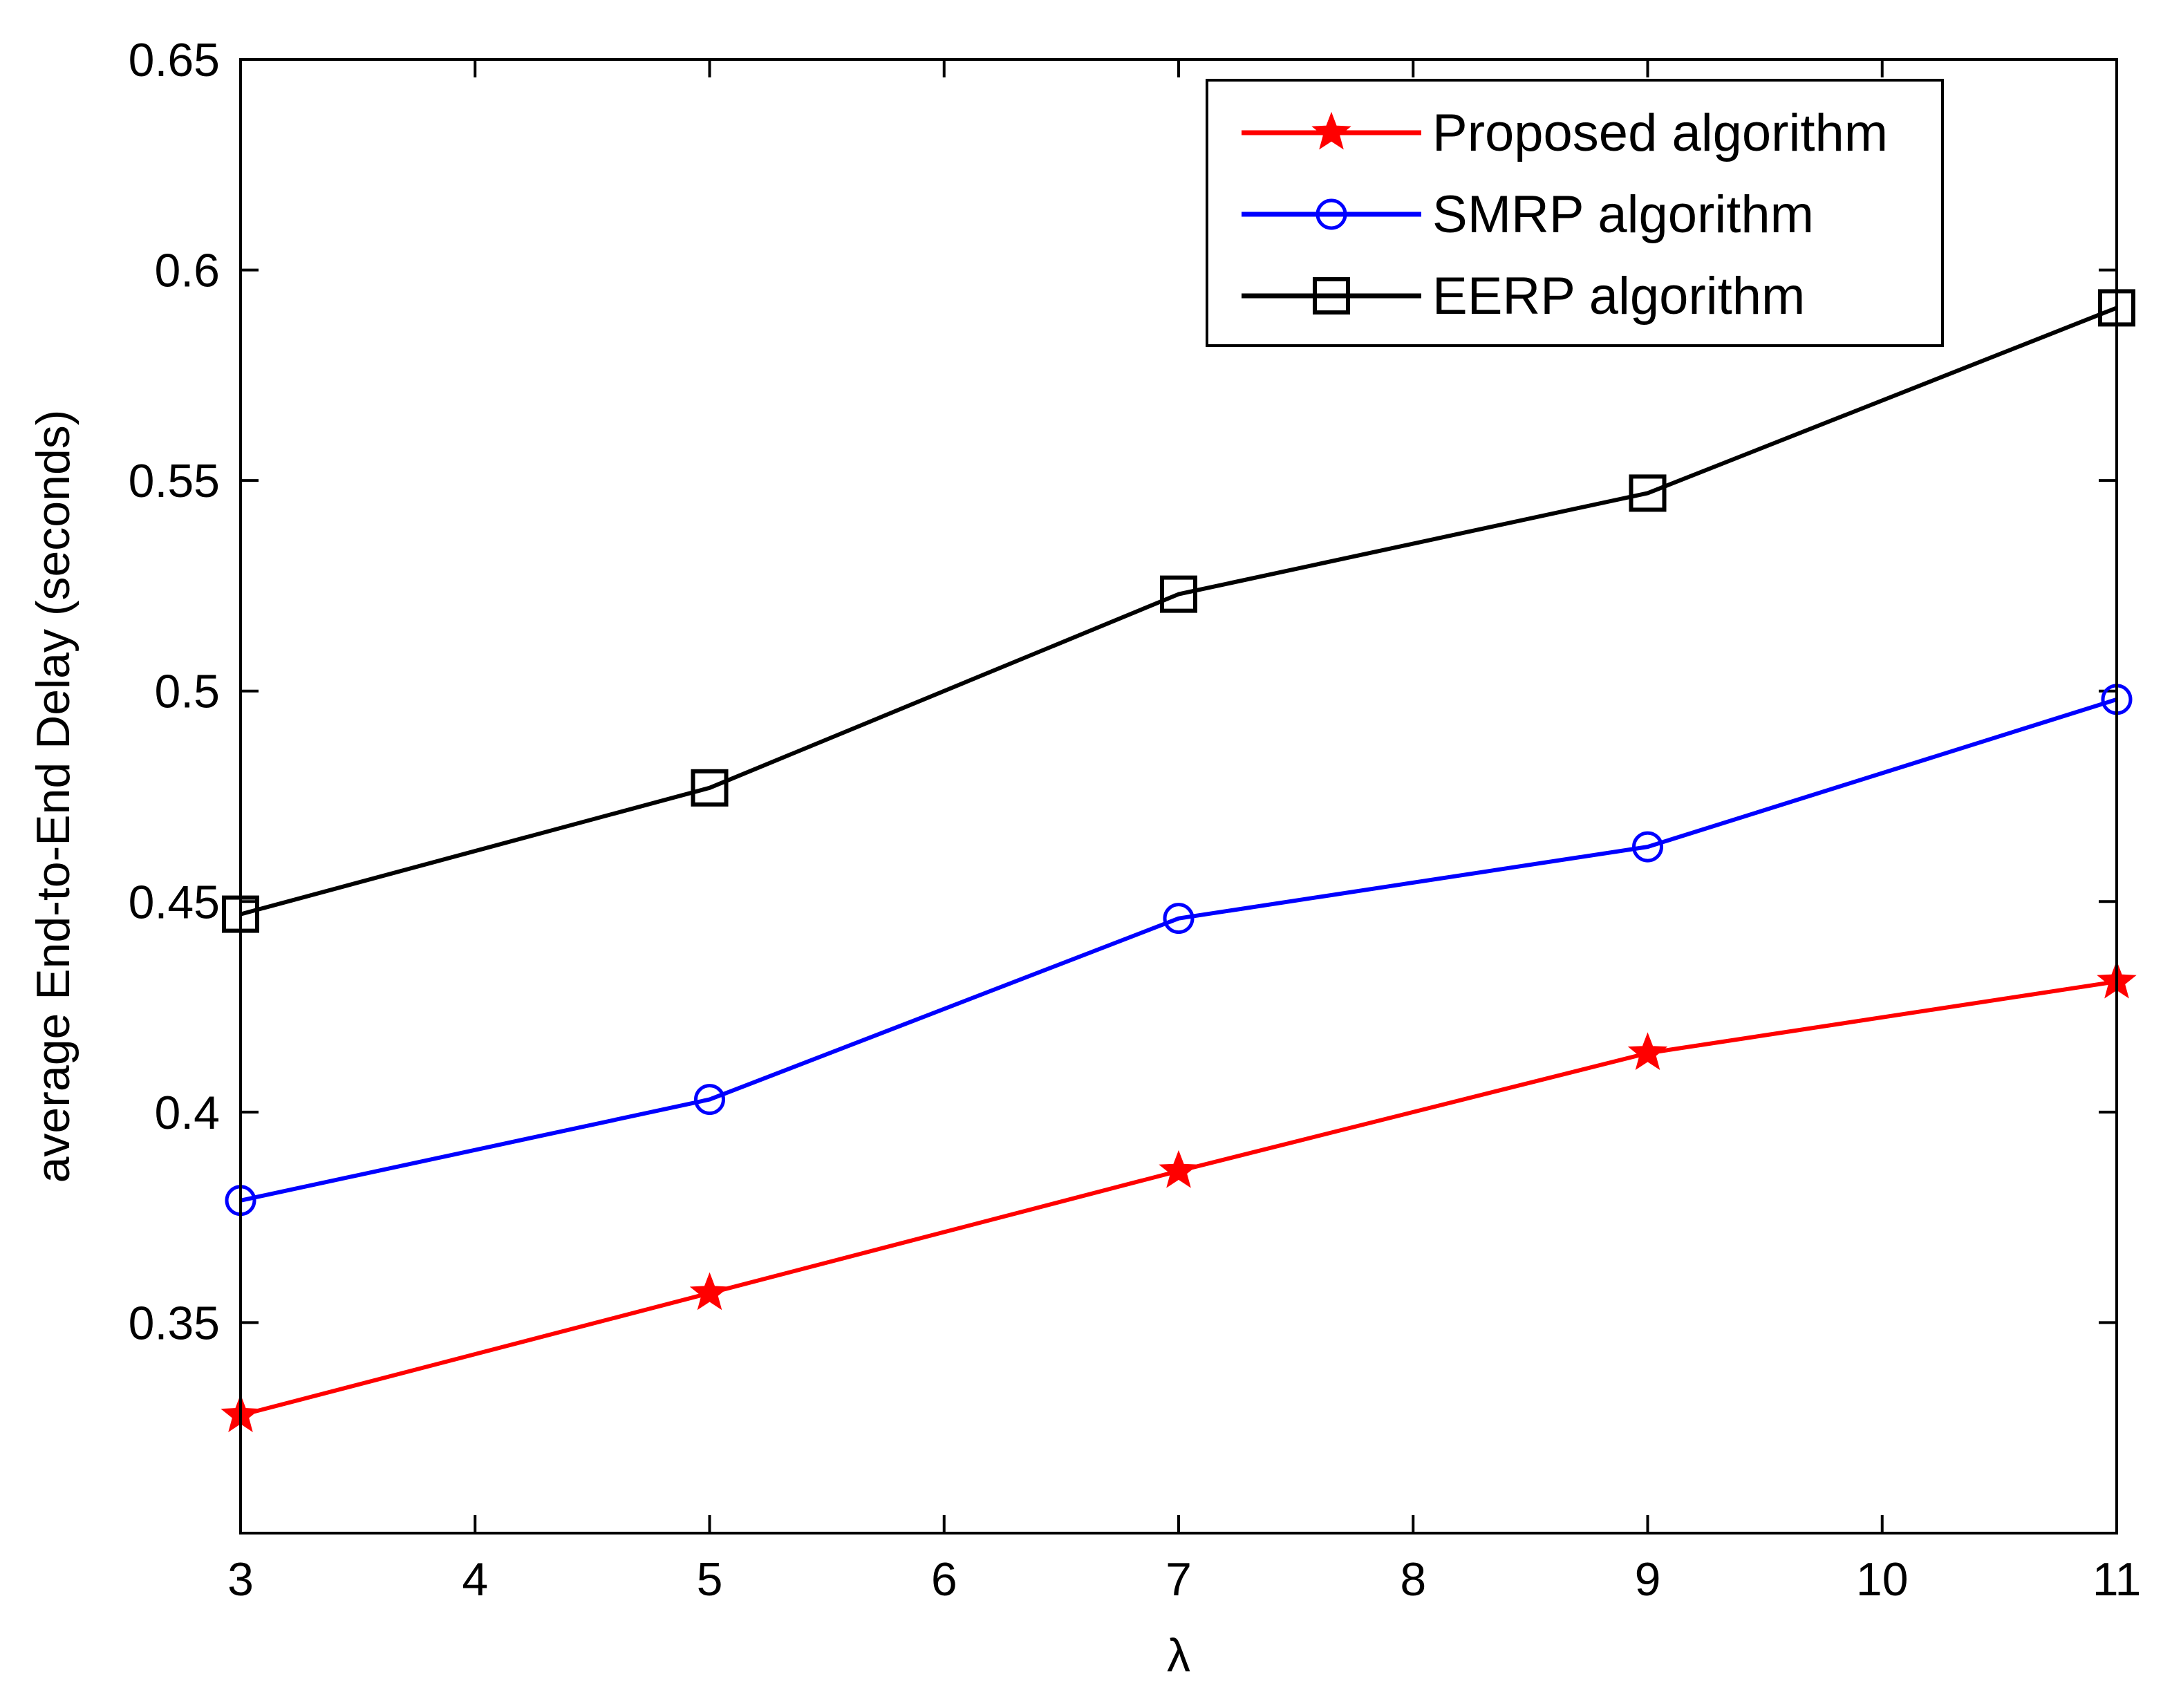 Image resolution: width=2172 pixels, height=1708 pixels. Describe the element at coordinates (1178, 1579) in the screenshot. I see `x-tick-label: 7` at that location.